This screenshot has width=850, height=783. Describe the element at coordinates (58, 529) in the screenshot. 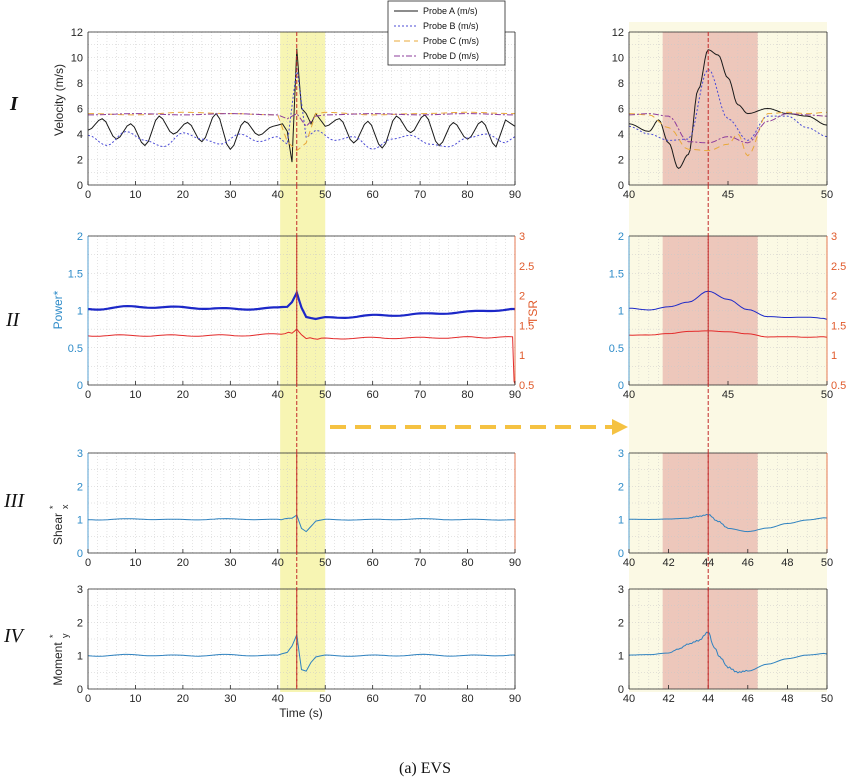

I see `svg-text: Shear` at that location.